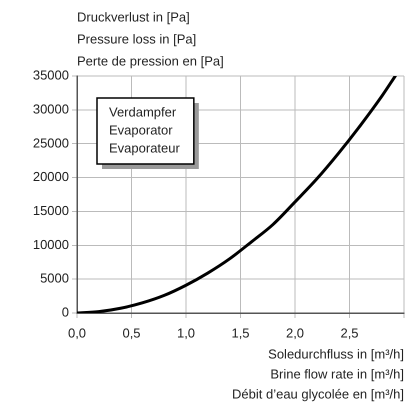 Image resolution: width=412 pixels, height=412 pixels. Describe the element at coordinates (50, 142) in the screenshot. I see `y-tick-label: 25000` at that location.